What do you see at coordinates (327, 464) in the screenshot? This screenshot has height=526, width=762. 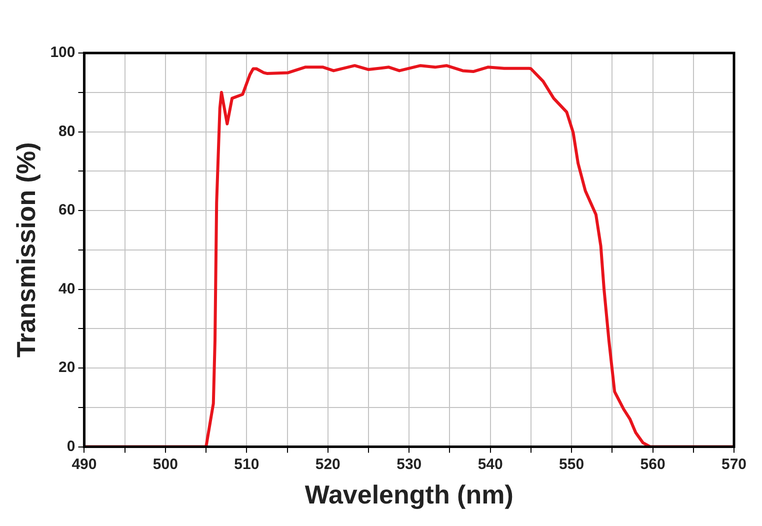 I see `x-tick-label: 520` at bounding box center [327, 464].